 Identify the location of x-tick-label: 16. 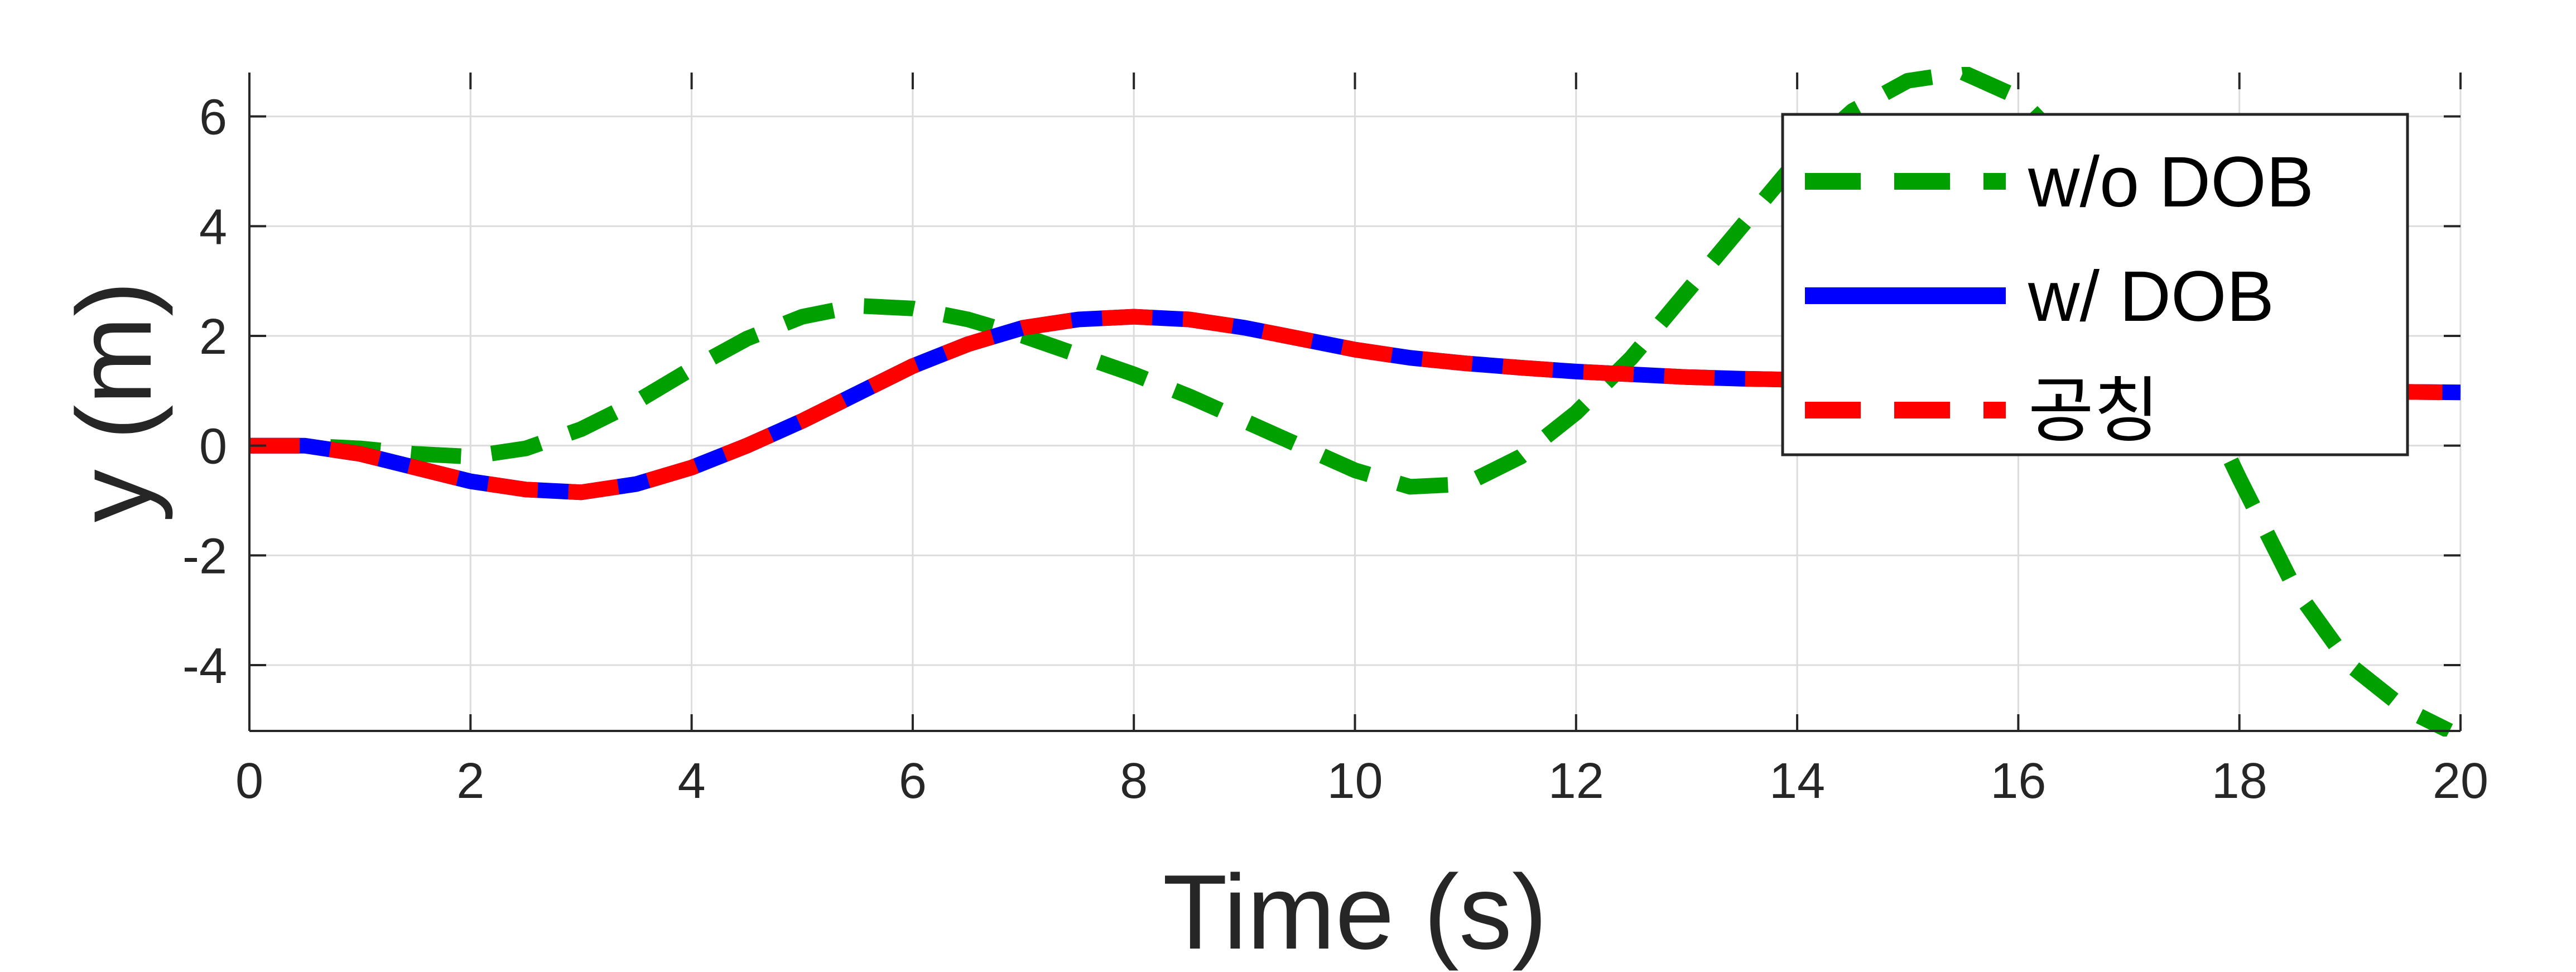
(2018, 781).